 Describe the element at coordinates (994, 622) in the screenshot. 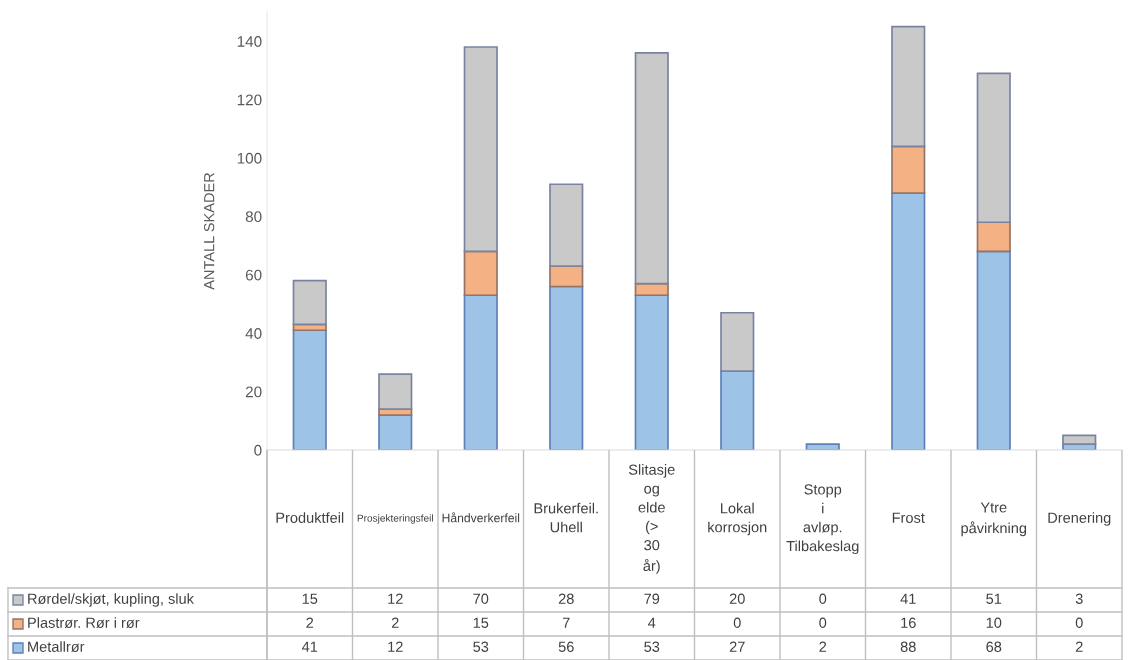

I see `data-label: 10` at that location.